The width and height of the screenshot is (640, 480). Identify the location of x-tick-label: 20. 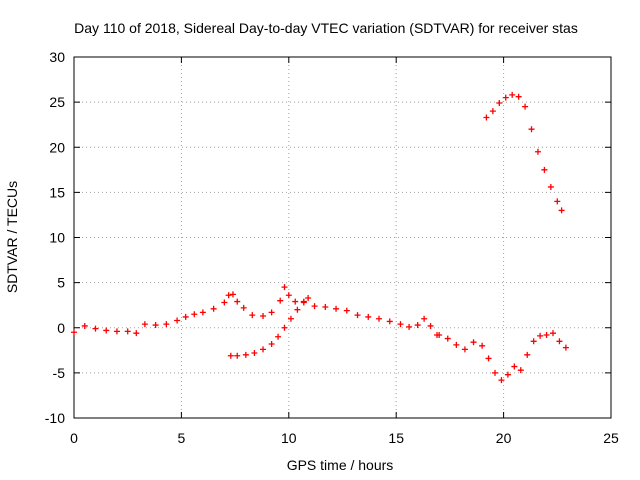
(504, 438).